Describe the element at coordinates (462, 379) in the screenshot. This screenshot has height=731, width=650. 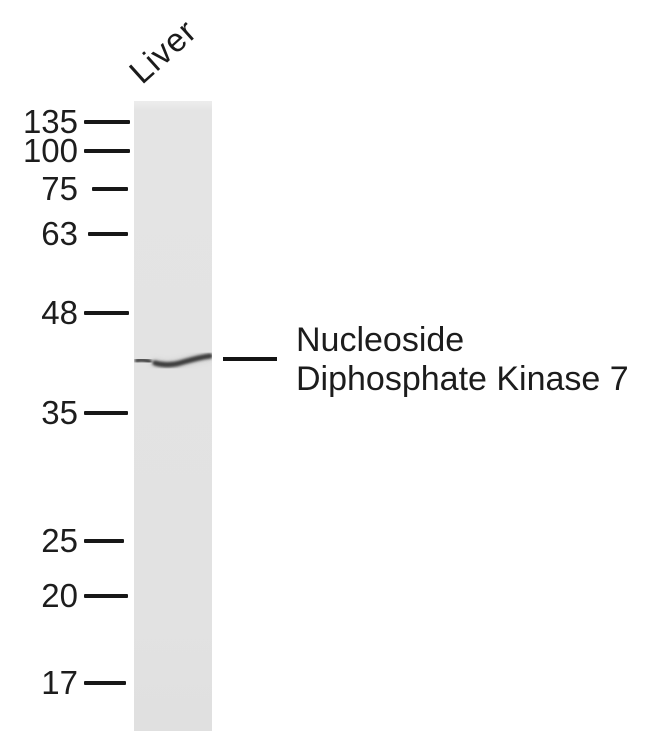
I see `band-annotation-line2: Diphosphate Kinase 7` at that location.